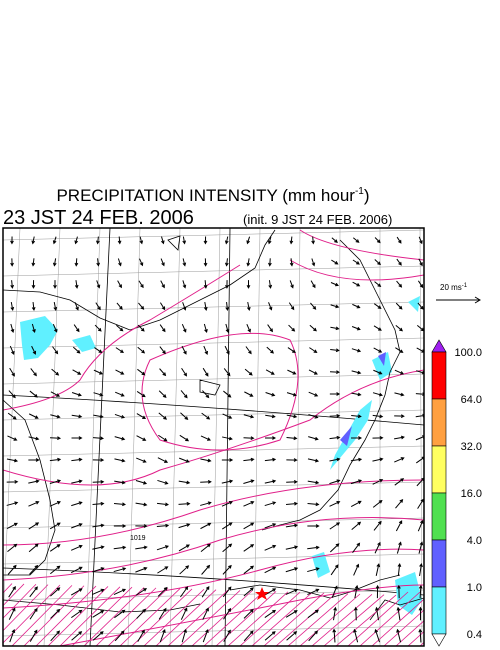  What do you see at coordinates (458, 300) in the screenshot?
I see `vector-legend-arrow` at bounding box center [458, 300].